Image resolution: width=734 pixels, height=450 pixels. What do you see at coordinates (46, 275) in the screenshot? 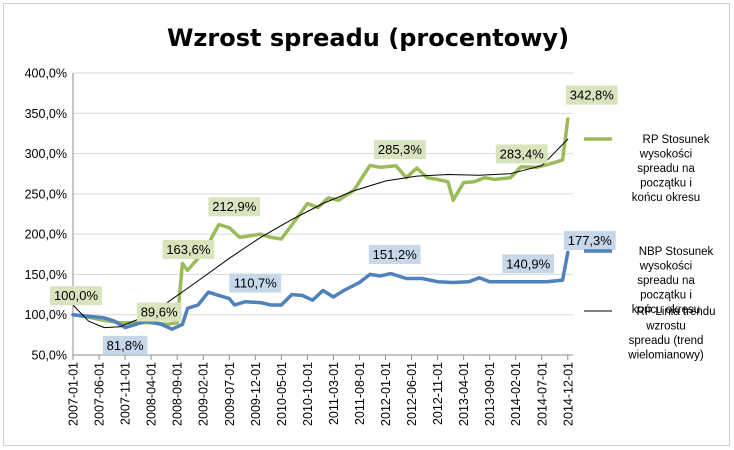
I see `y-tick-label: 150,0%` at bounding box center [46, 275].